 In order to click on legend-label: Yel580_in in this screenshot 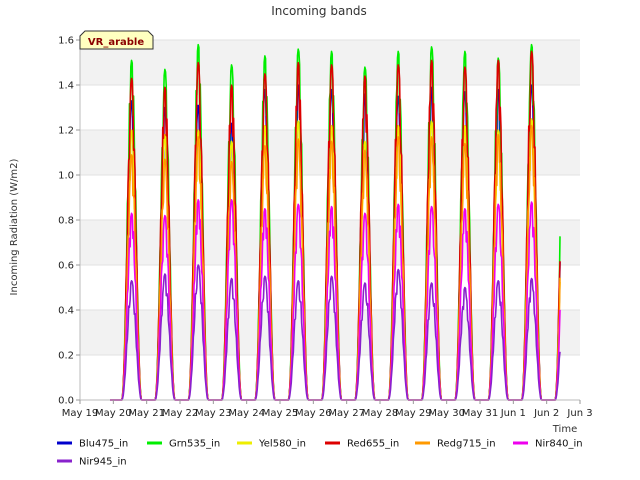, I will do `click(282, 444)`.